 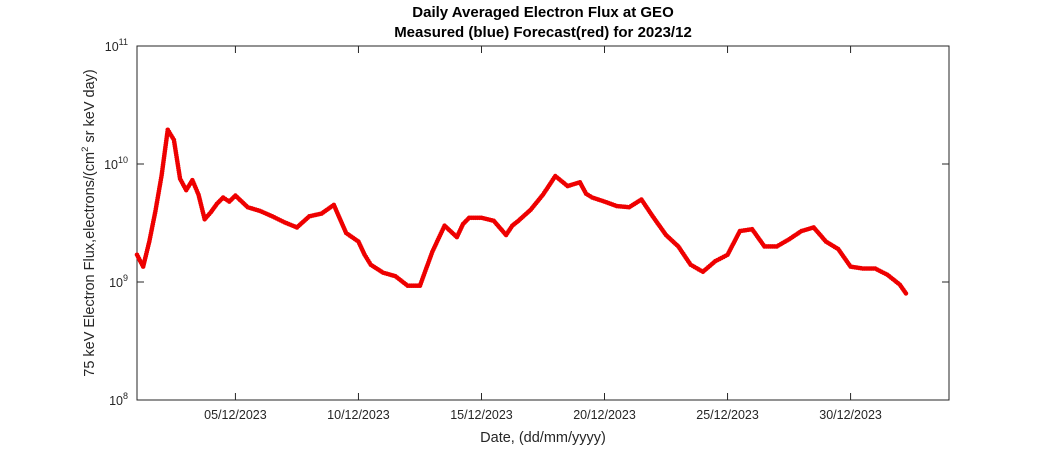 I want to click on y-tick-label: 10¹⁰, so click(x=116, y=163).